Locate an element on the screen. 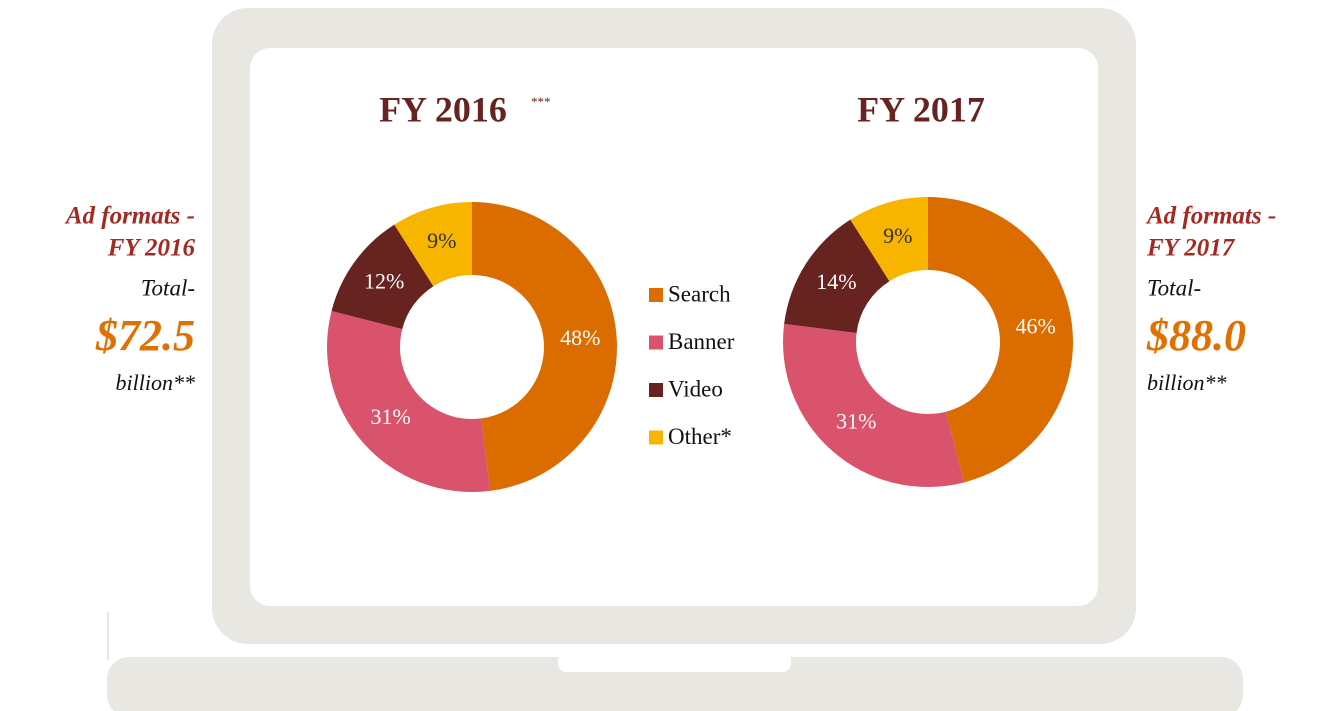 The height and width of the screenshot is (711, 1341). title-note: *** is located at coordinates (541, 101).